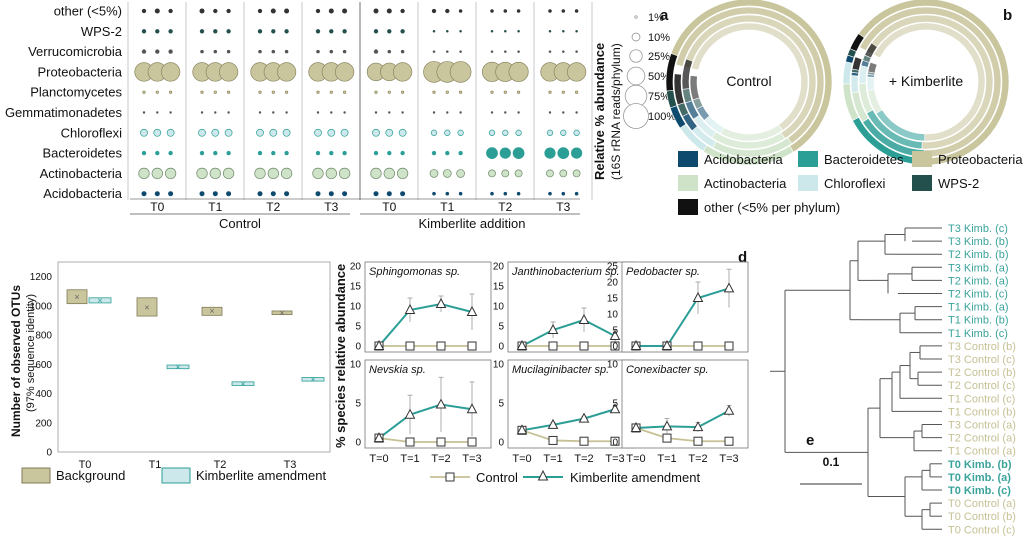 The image size is (1024, 547). What do you see at coordinates (664, 15) in the screenshot?
I see `panel-letter-a: a` at bounding box center [664, 15].